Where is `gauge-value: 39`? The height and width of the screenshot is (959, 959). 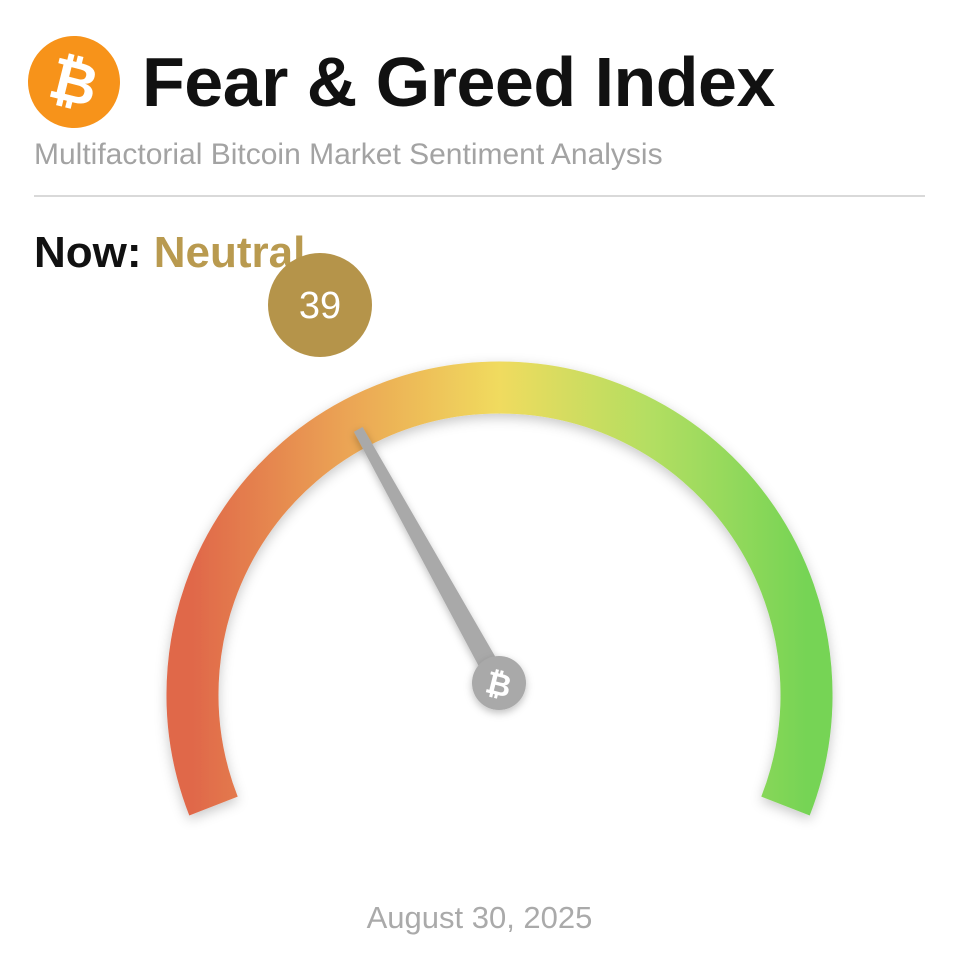 gauge-value: 39 is located at coordinates (320, 306).